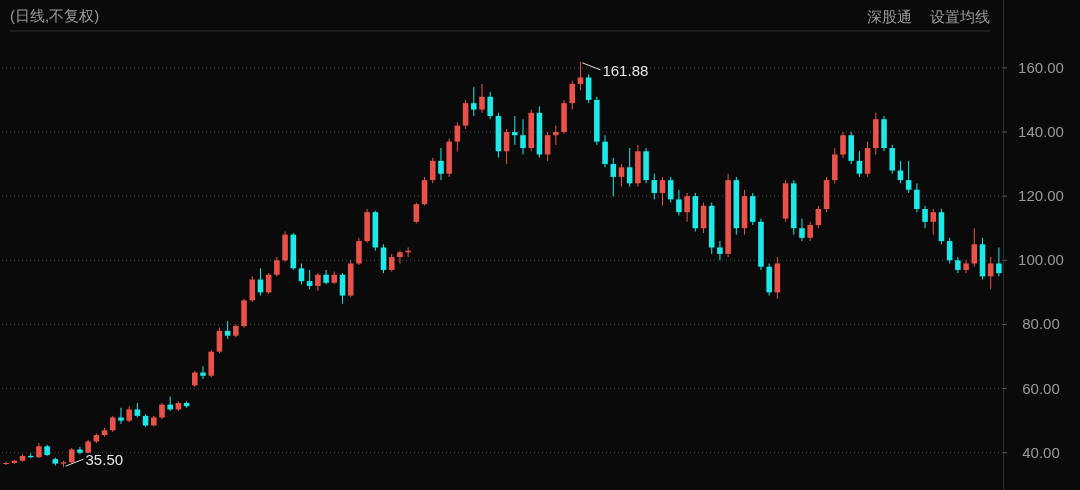 This screenshot has height=490, width=1080. I want to click on y-tick-label: 60.00, so click(1041, 388).